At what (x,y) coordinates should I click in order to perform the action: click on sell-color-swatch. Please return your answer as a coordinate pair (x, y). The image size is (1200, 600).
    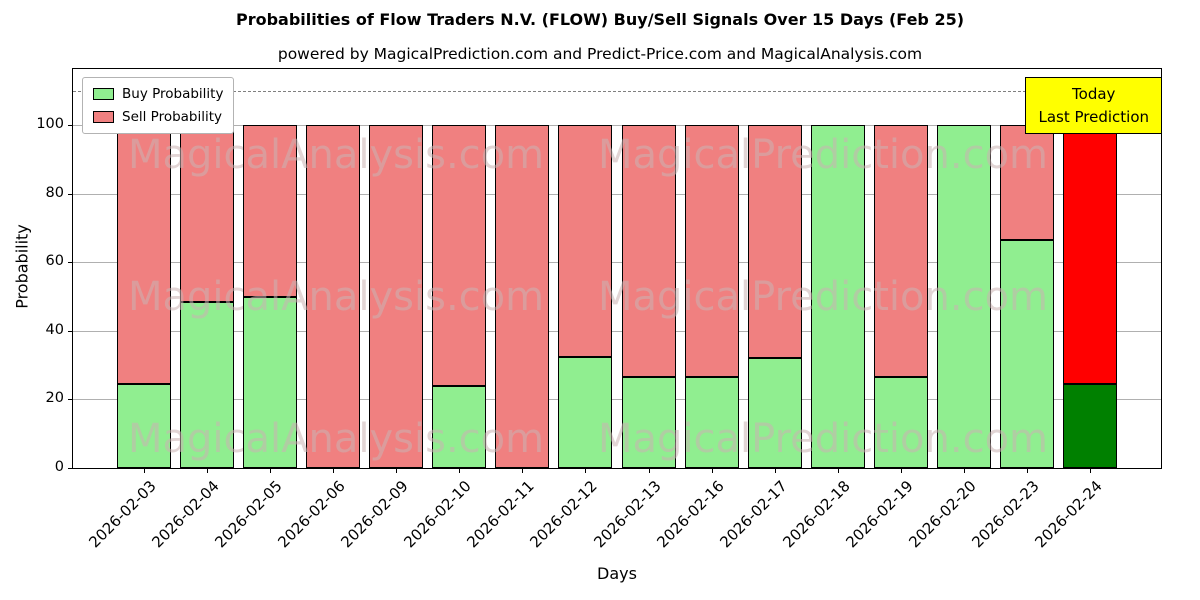
    Looking at the image, I should click on (103, 117).